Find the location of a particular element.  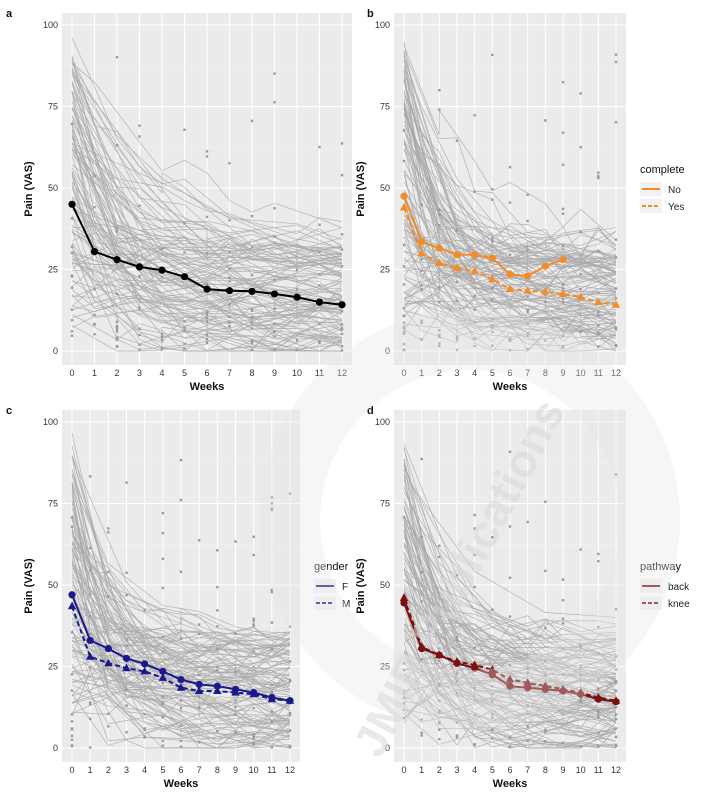

x-tick-label: 11 is located at coordinates (598, 770).